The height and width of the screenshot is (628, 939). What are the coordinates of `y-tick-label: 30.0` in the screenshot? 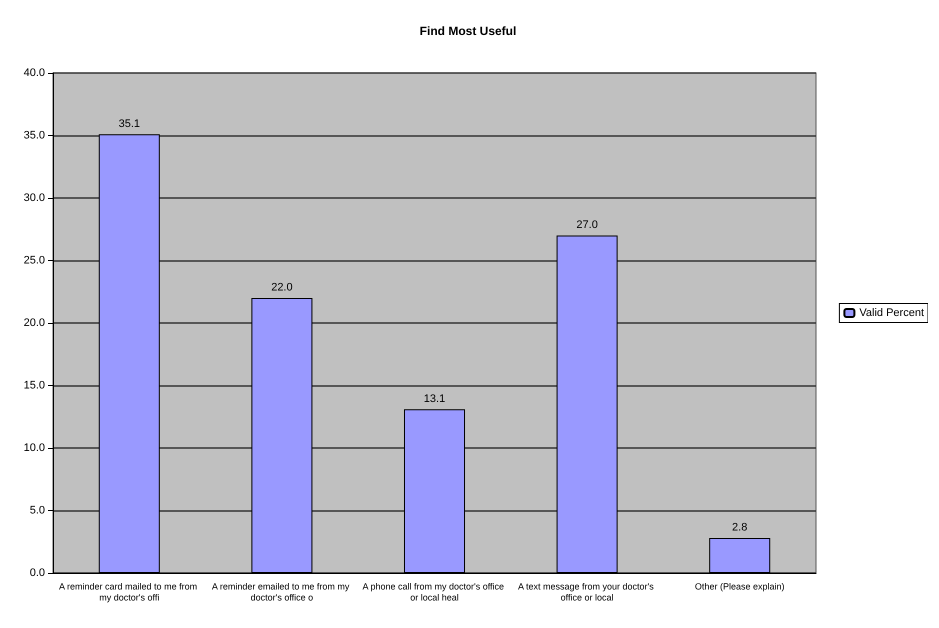 It's located at (34, 198).